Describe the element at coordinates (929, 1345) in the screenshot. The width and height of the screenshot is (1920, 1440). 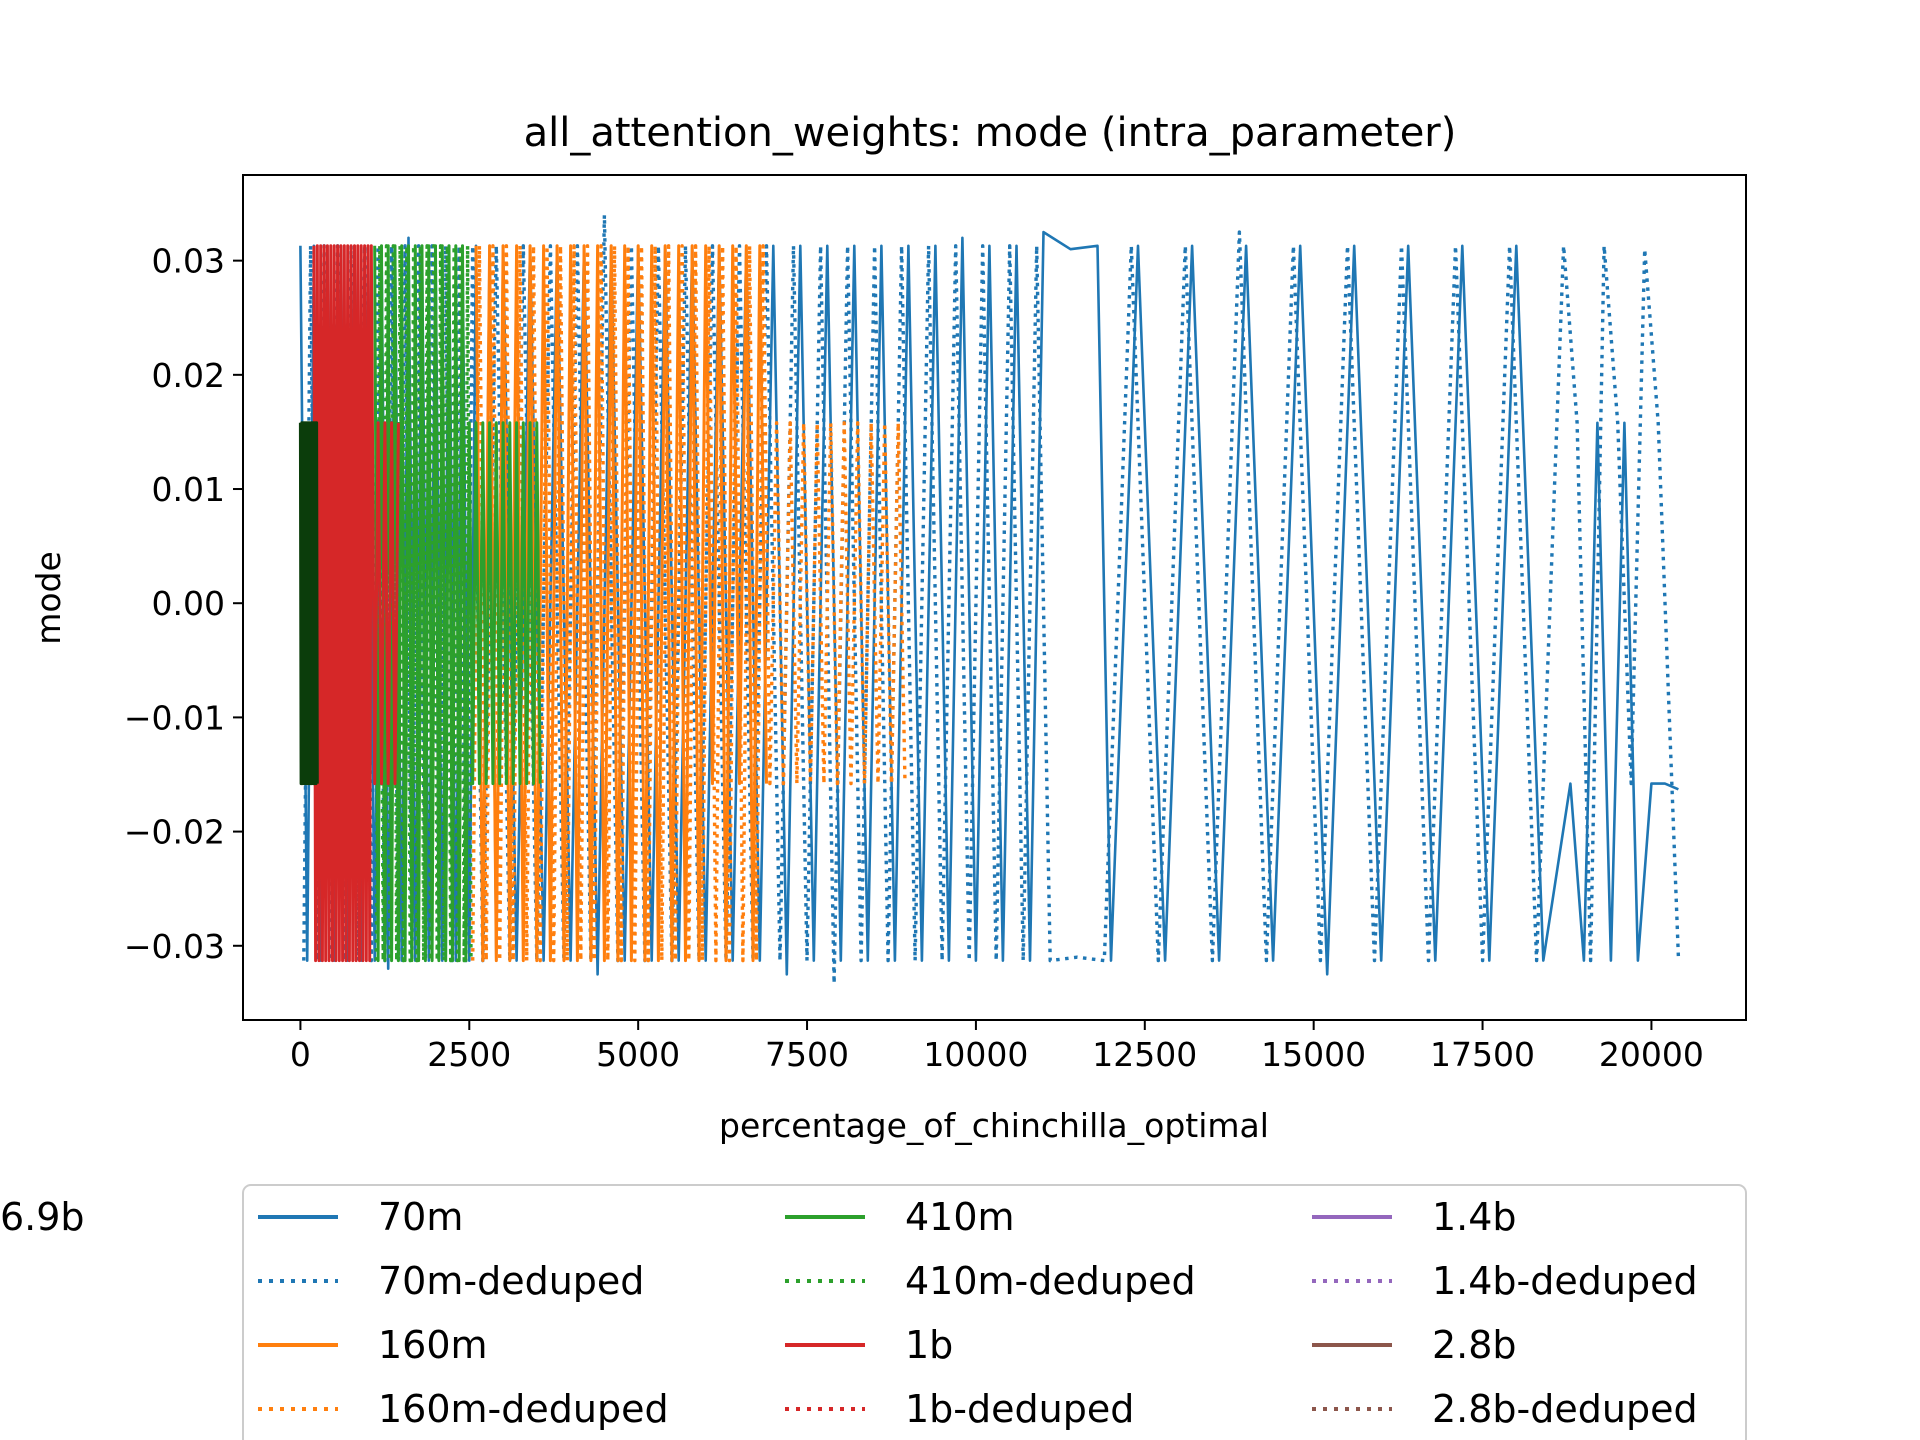
I see `legend-label: 1b` at that location.